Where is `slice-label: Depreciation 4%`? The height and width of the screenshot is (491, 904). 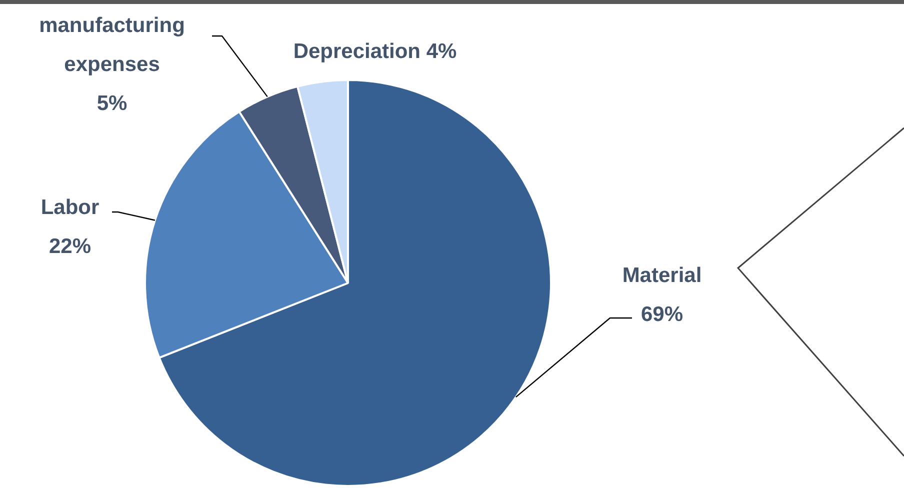 slice-label: Depreciation 4% is located at coordinates (375, 51).